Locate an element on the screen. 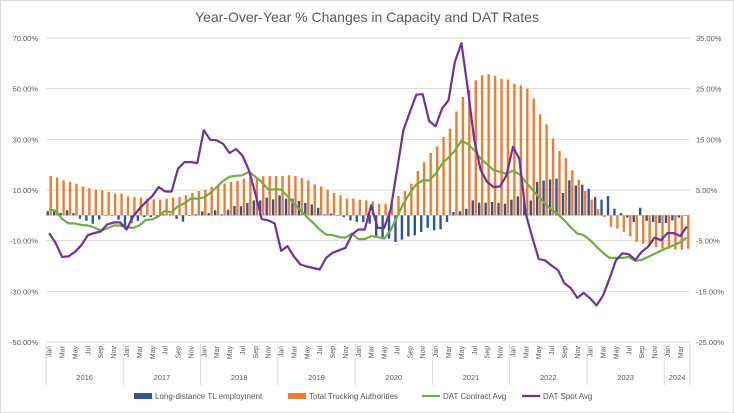 The image size is (734, 413). left-tick-label: 70.00% is located at coordinates (26, 38).